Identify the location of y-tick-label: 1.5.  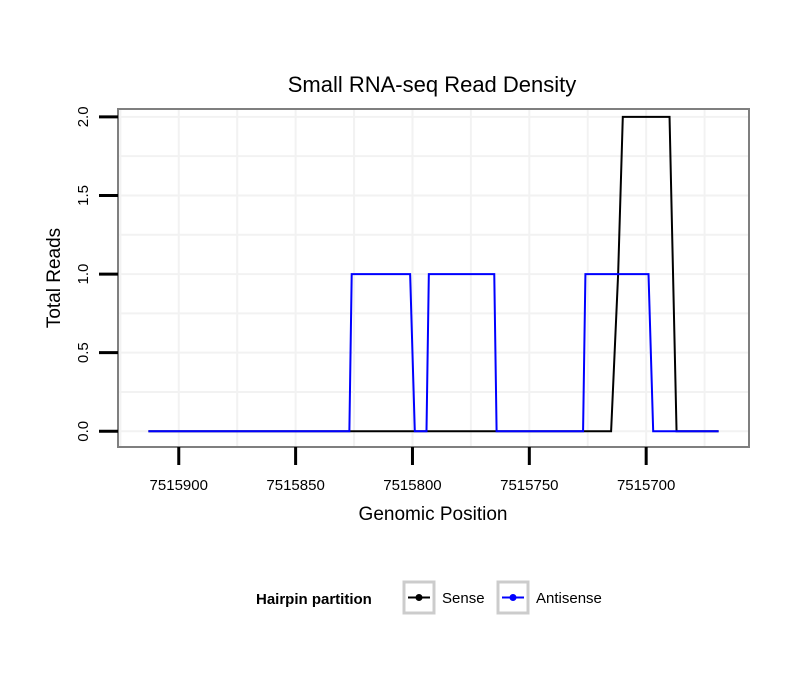
(83, 195).